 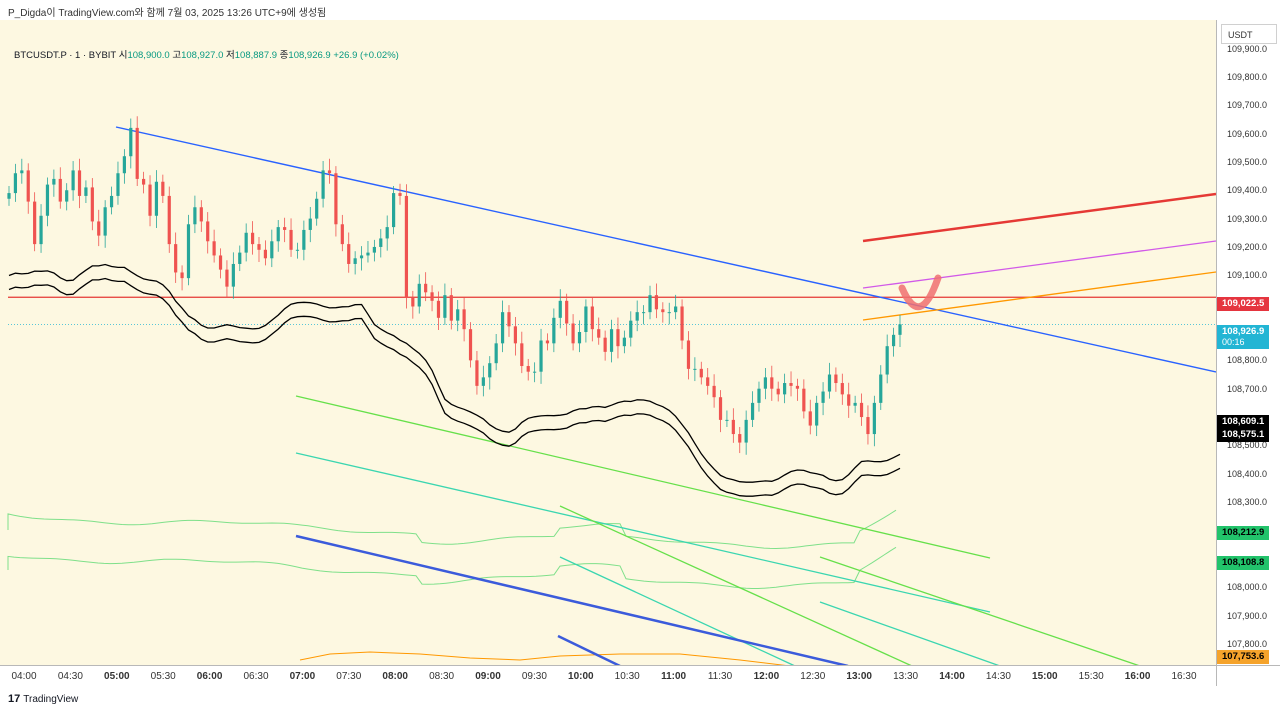 What do you see at coordinates (163, 676) in the screenshot?
I see `time-tick-label: 05:30` at bounding box center [163, 676].